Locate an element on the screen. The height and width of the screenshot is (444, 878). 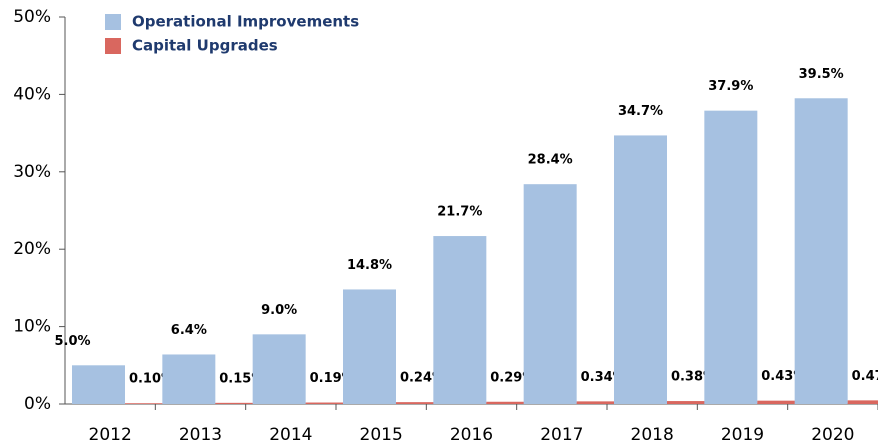
x-tick-label: 2013 is located at coordinates (200, 434).